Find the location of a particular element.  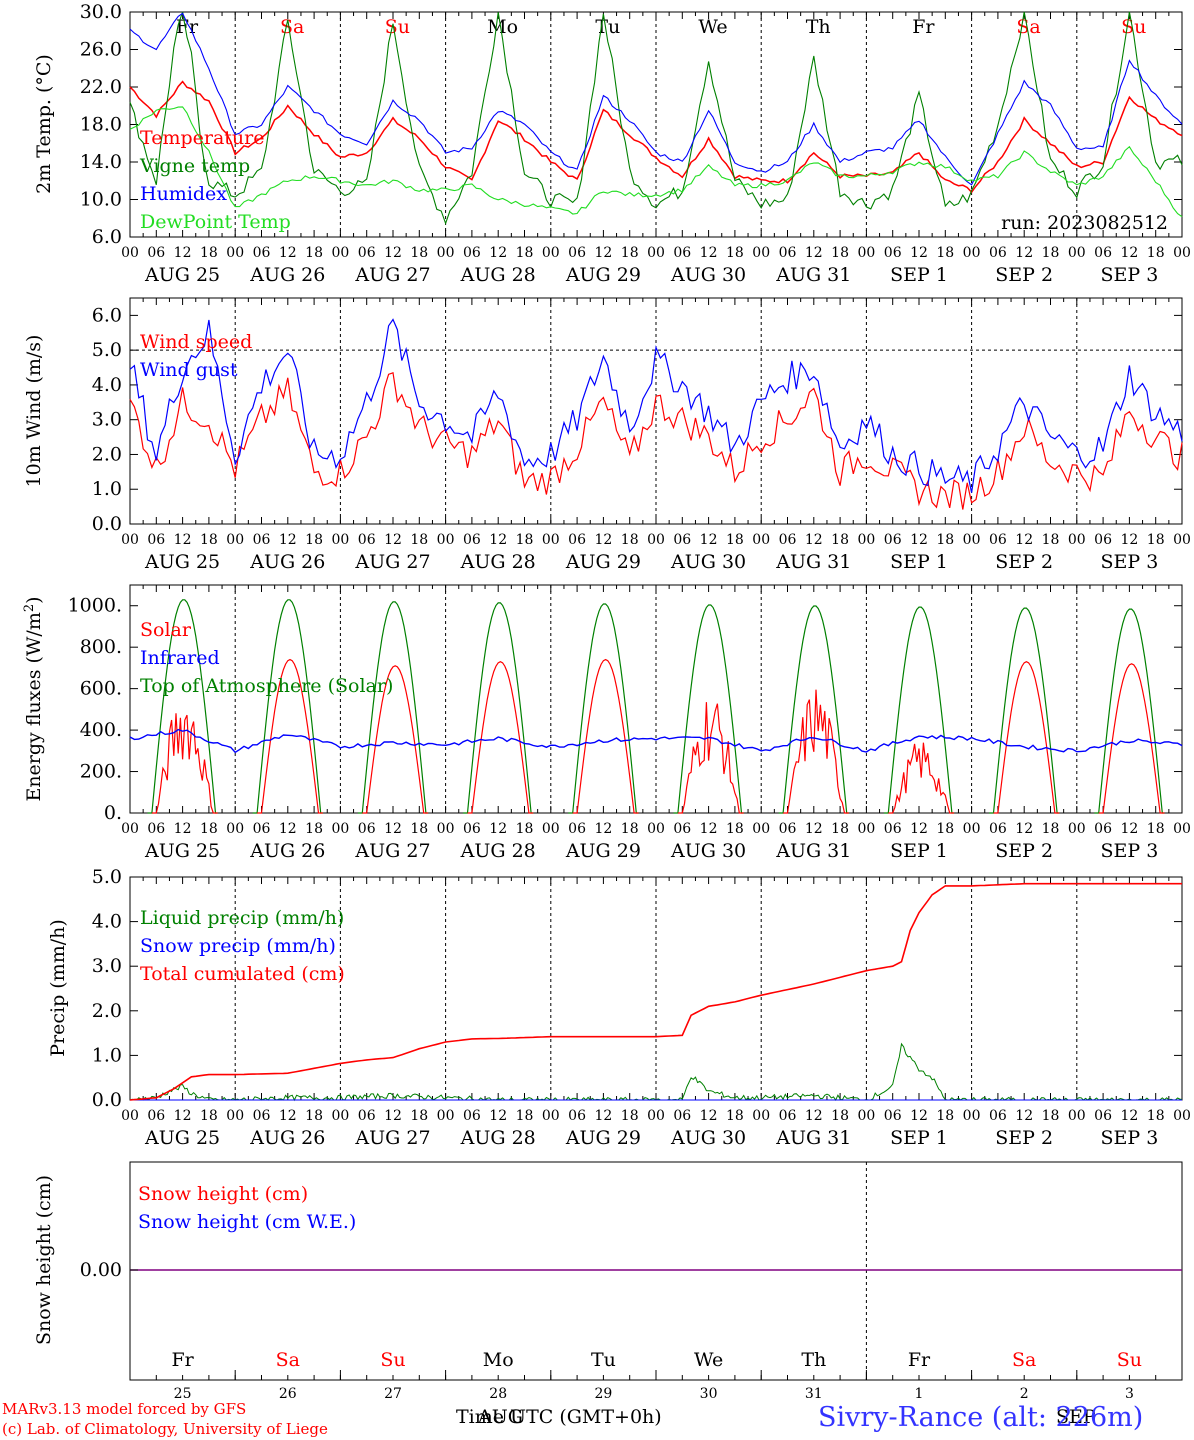

snow-day-number: 1 is located at coordinates (919, 1394).